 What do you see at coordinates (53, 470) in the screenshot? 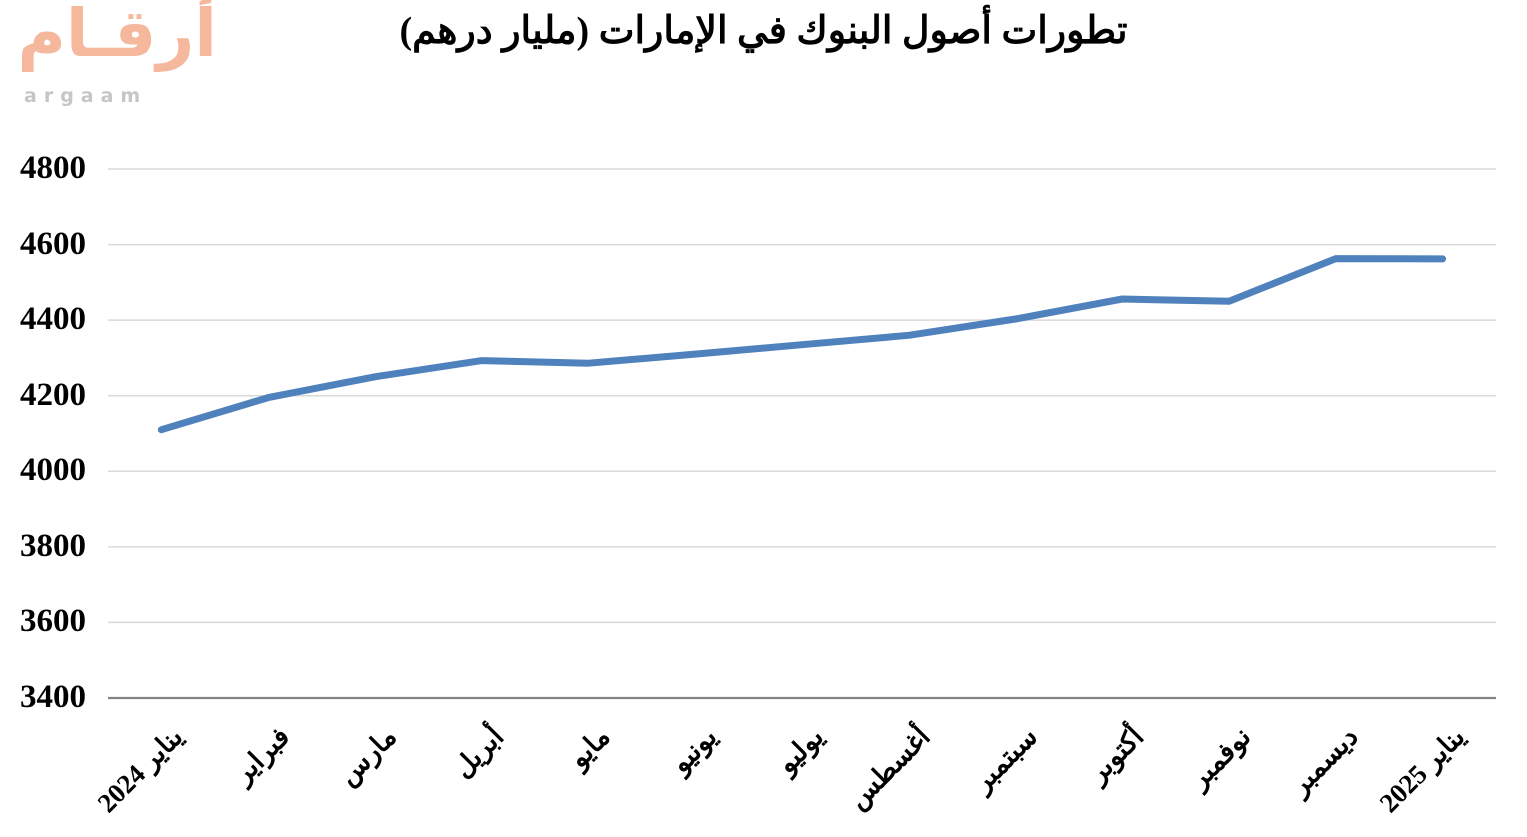
I see `y-axis-tick-label: 4000` at bounding box center [53, 470].